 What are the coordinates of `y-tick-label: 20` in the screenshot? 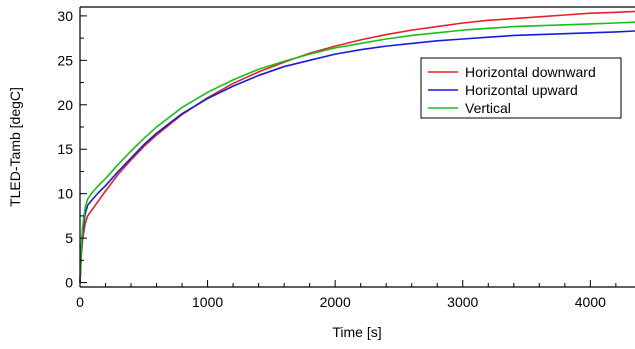 It's located at (65, 105).